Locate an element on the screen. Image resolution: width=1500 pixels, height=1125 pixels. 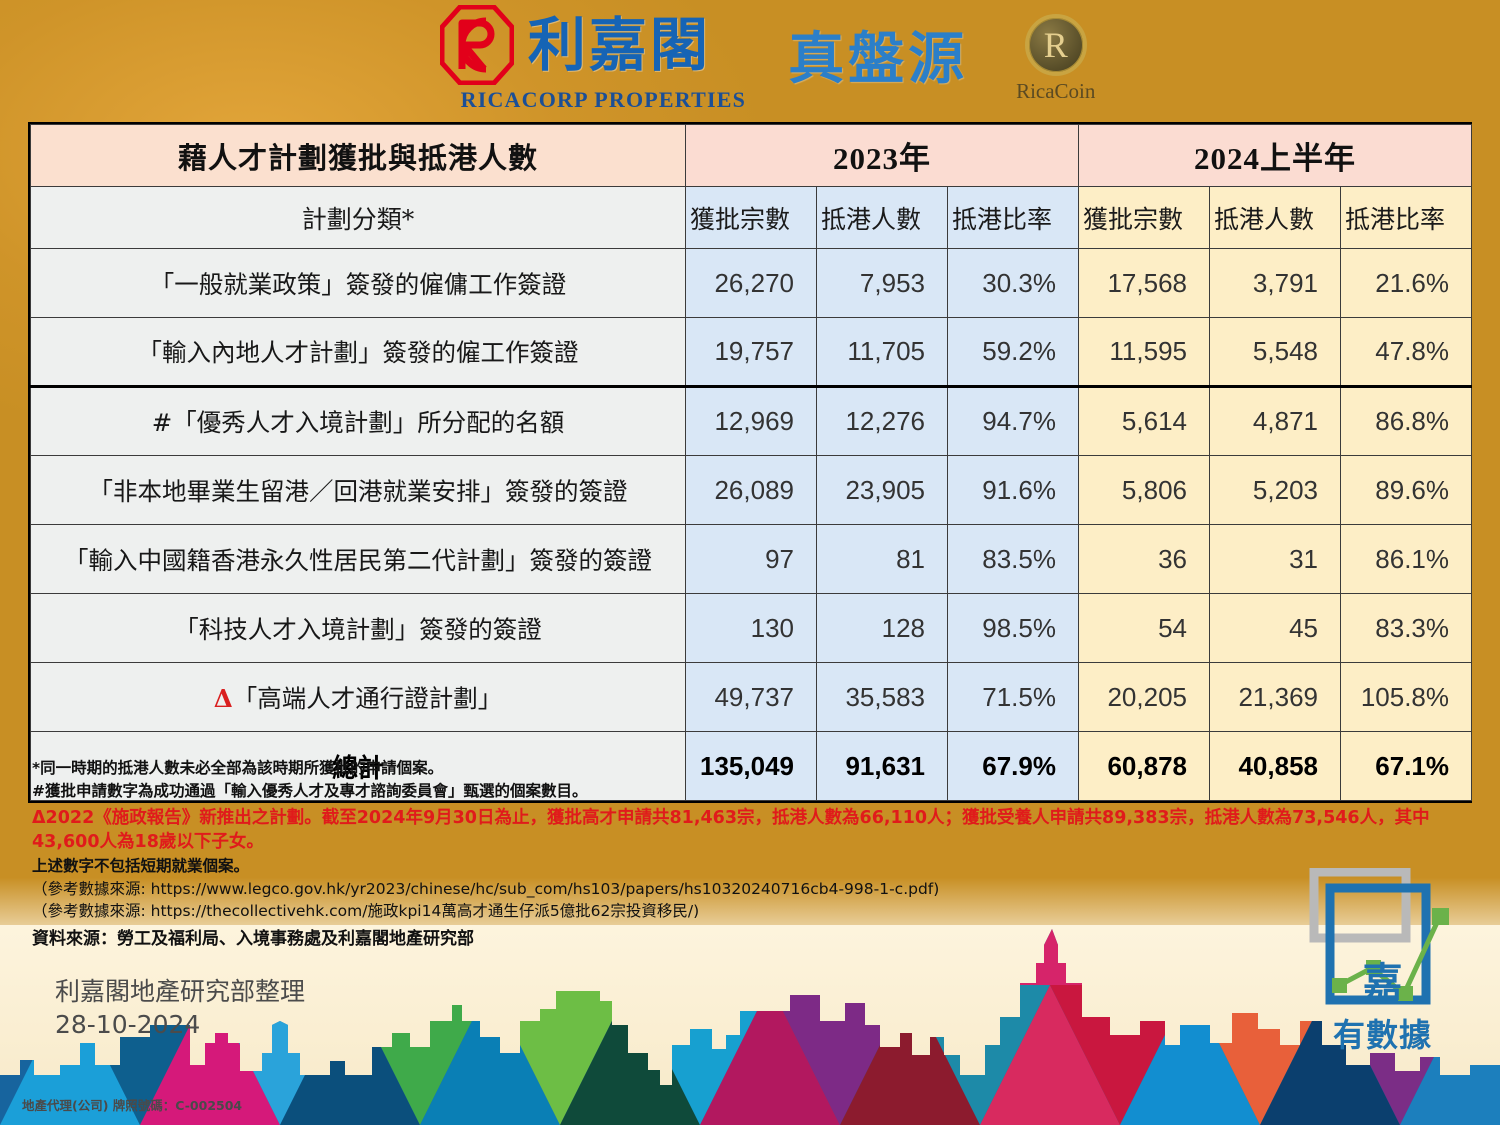
delta-marker-icon: Δ is located at coordinates (223, 698).